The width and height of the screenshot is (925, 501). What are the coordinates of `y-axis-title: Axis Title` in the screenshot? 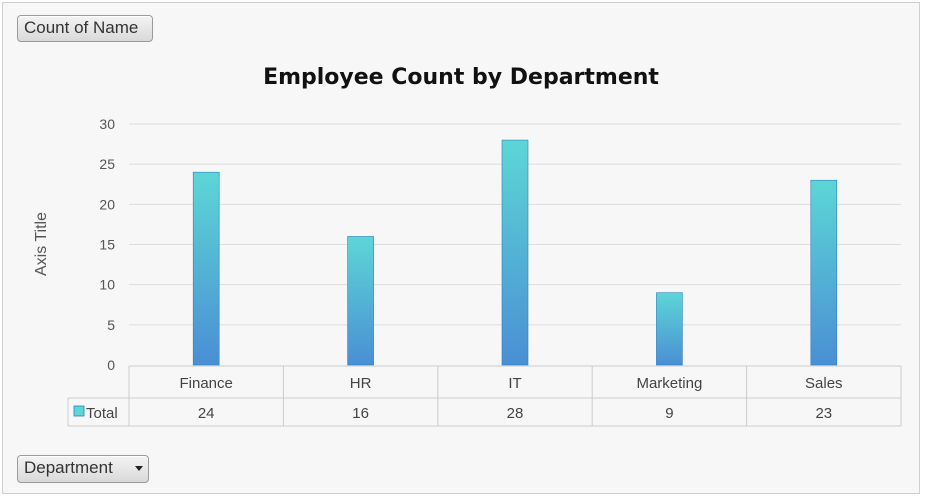 It's located at (41, 244).